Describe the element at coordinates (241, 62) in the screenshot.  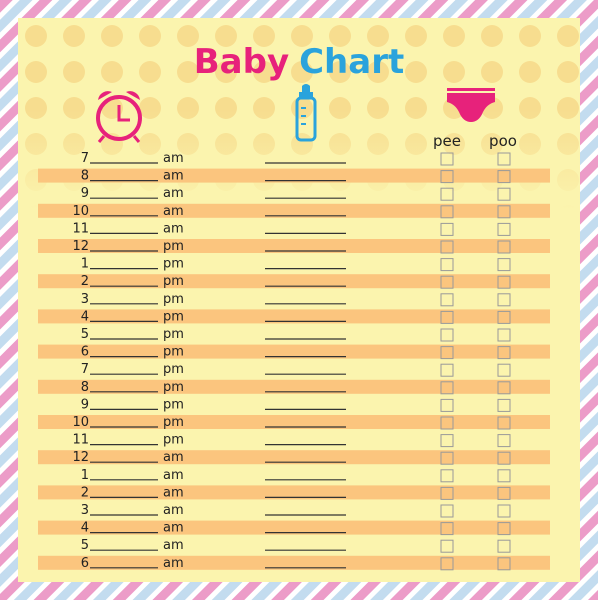
I see `title-baby: Baby` at that location.